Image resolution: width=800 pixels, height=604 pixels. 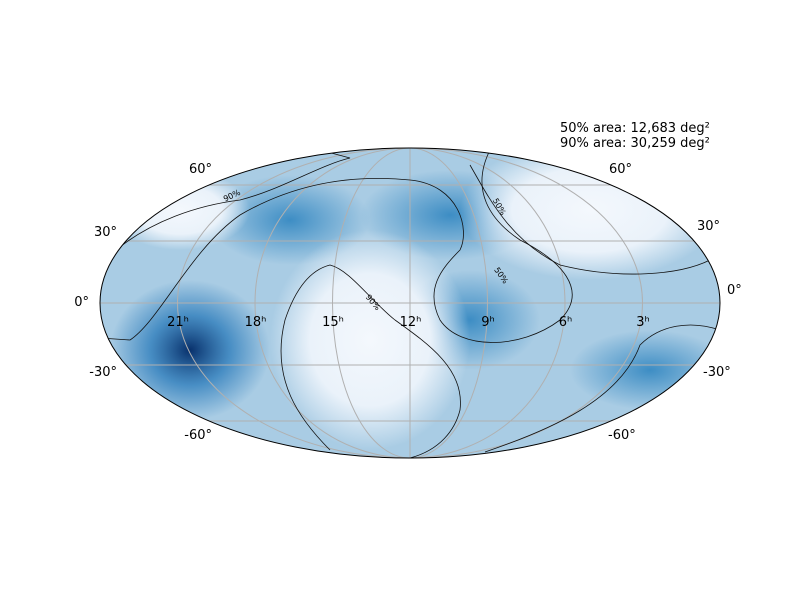 What do you see at coordinates (635, 143) in the screenshot?
I see `area-90: 90% area: 30,259 deg²` at bounding box center [635, 143].